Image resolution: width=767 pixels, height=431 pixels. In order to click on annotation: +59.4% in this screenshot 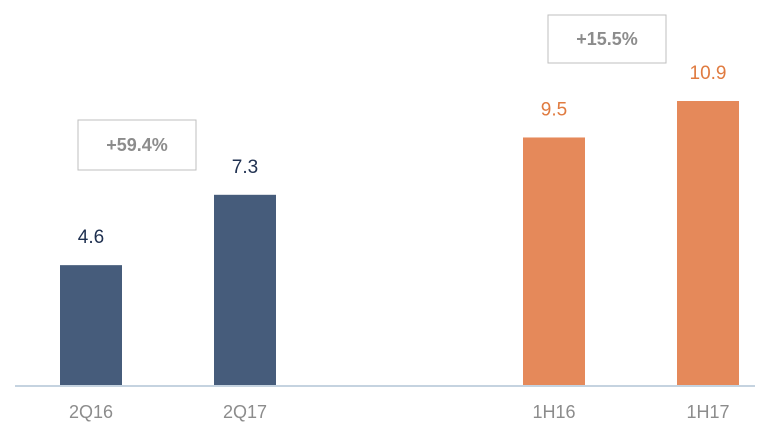, I will do `click(137, 145)`.